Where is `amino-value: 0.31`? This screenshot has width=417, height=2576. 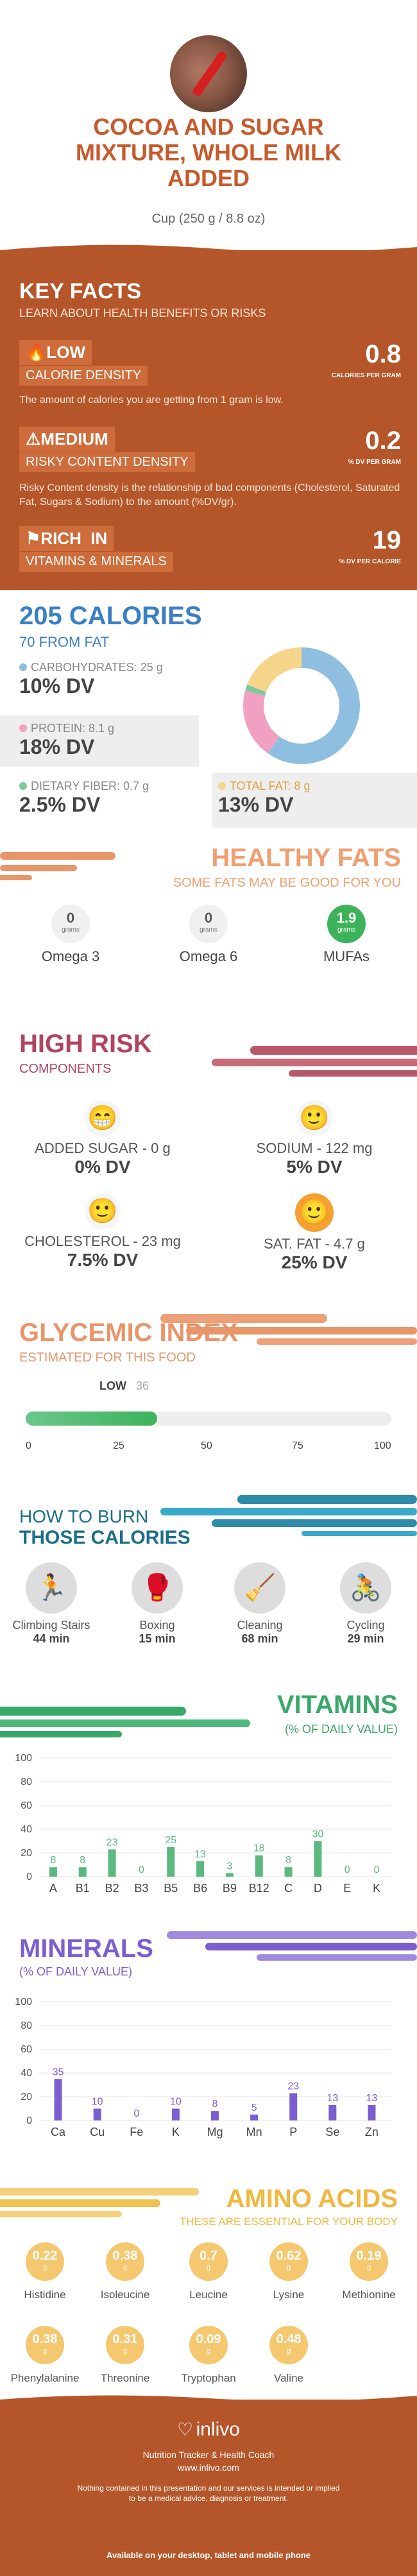 amino-value: 0.31 is located at coordinates (125, 2339).